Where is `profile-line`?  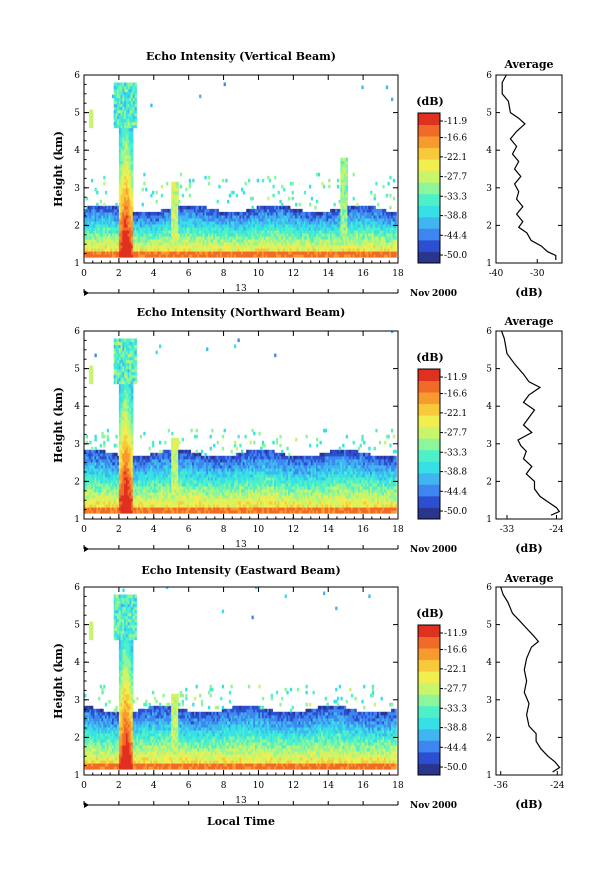
profile-line is located at coordinates (529, 167).